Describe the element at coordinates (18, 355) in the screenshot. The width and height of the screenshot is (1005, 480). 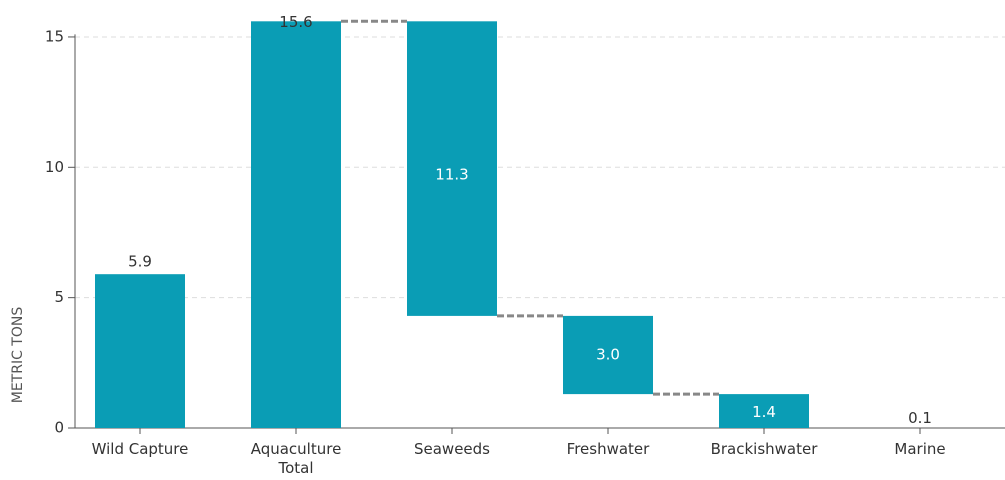
I see `y-axis-label: METRIC TONS` at that location.